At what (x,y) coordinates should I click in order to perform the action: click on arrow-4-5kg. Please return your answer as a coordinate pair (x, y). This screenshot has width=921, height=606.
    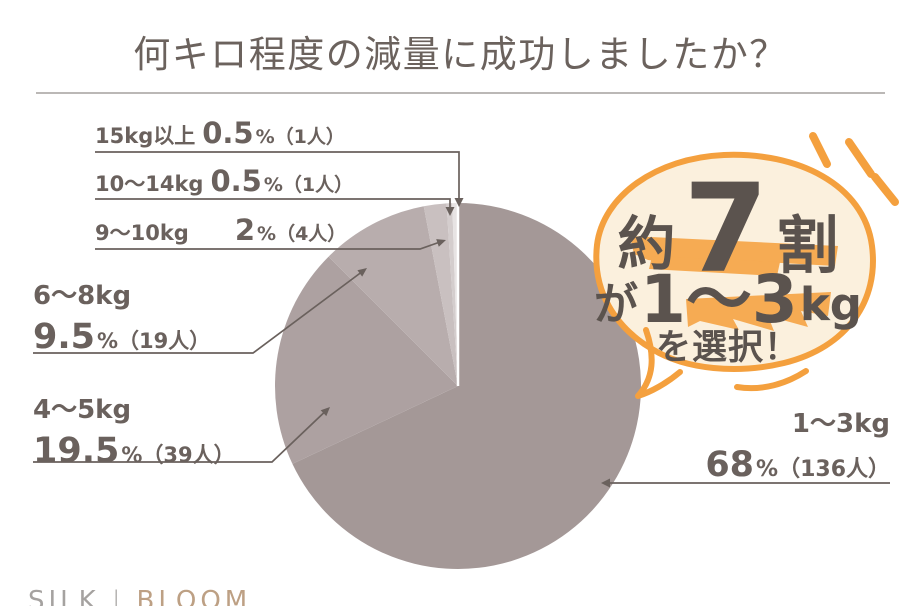
    Looking at the image, I should click on (325, 412).